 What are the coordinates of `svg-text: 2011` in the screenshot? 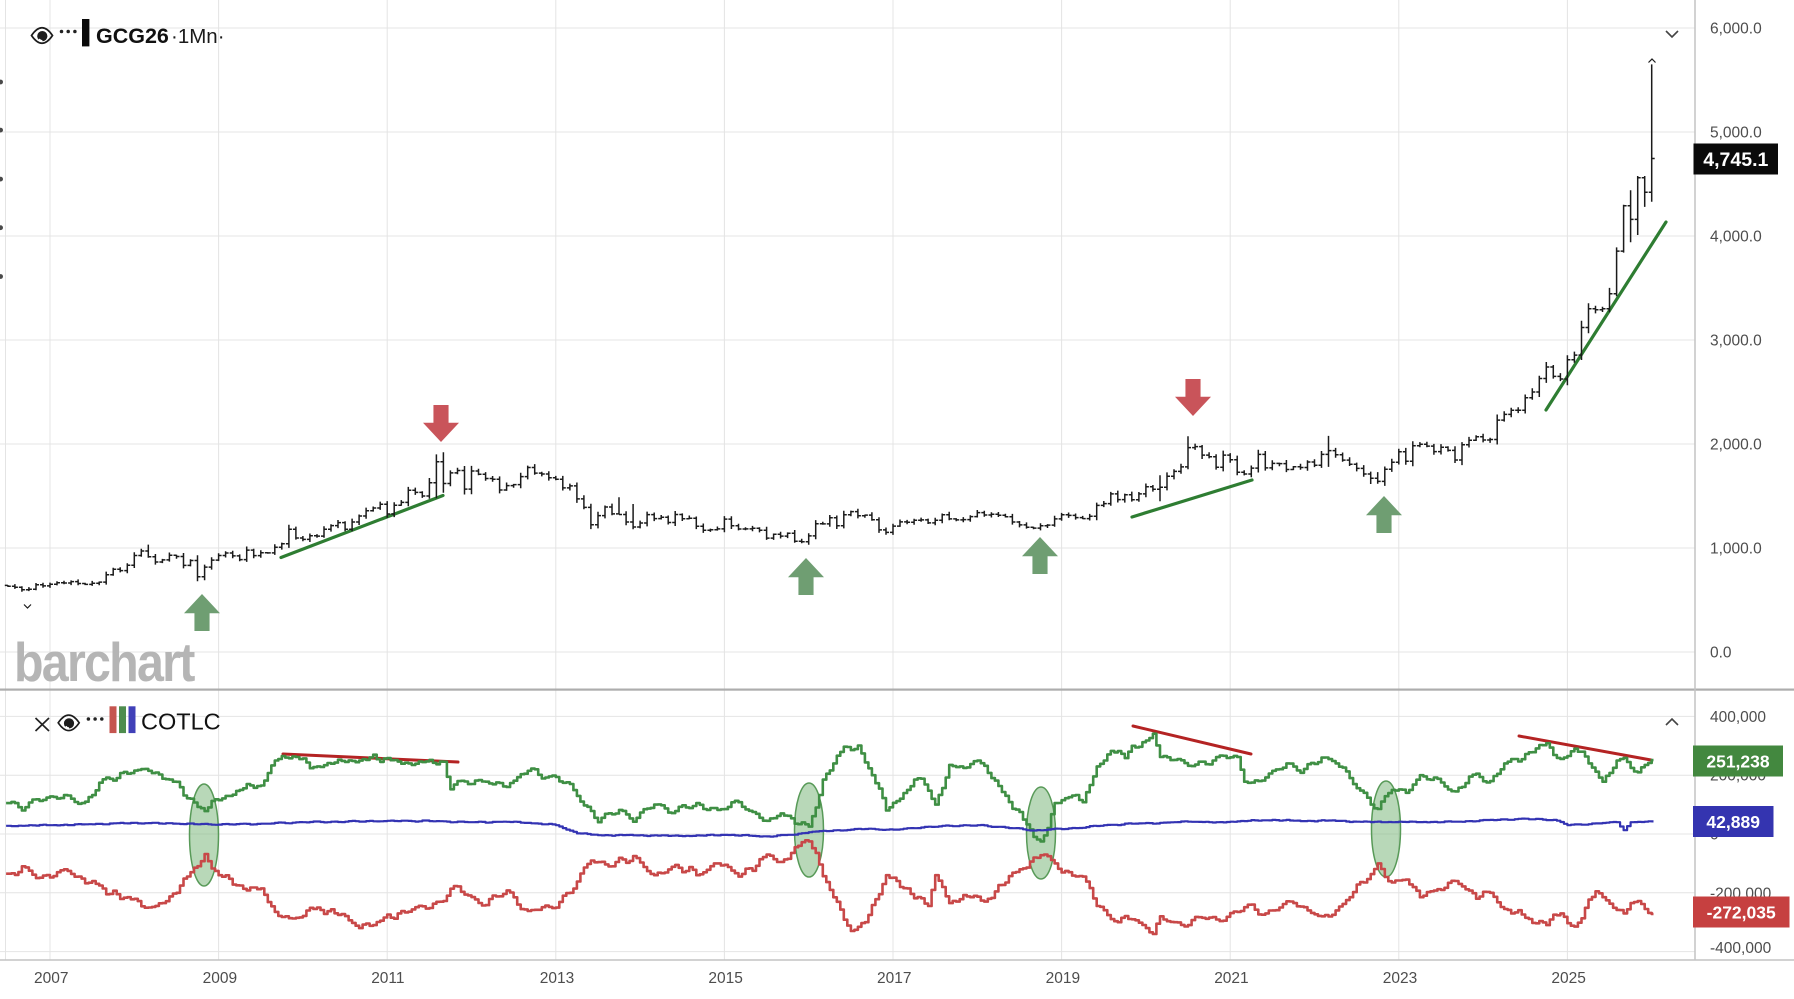 It's located at (387, 978).